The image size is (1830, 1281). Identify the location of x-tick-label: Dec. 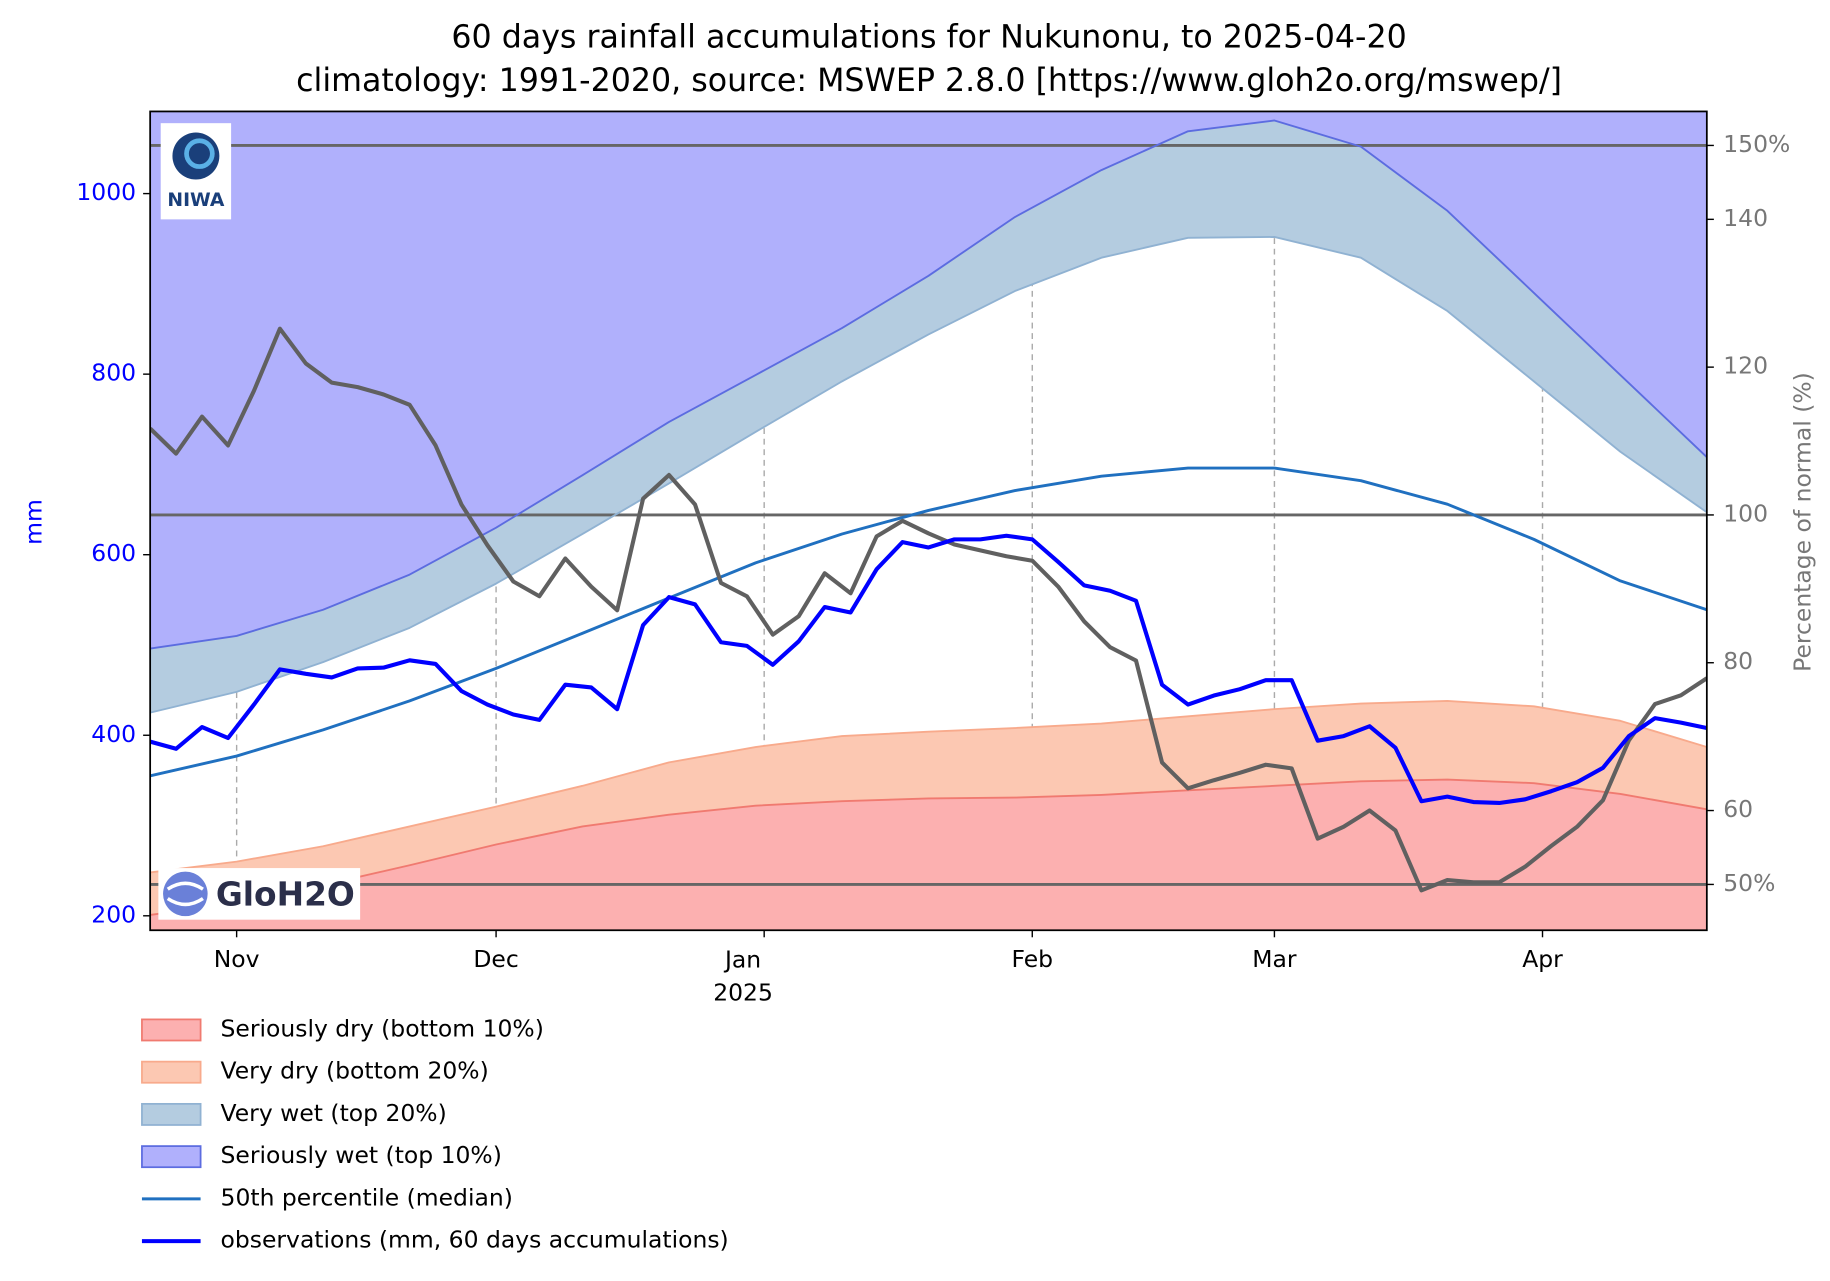
(495, 959).